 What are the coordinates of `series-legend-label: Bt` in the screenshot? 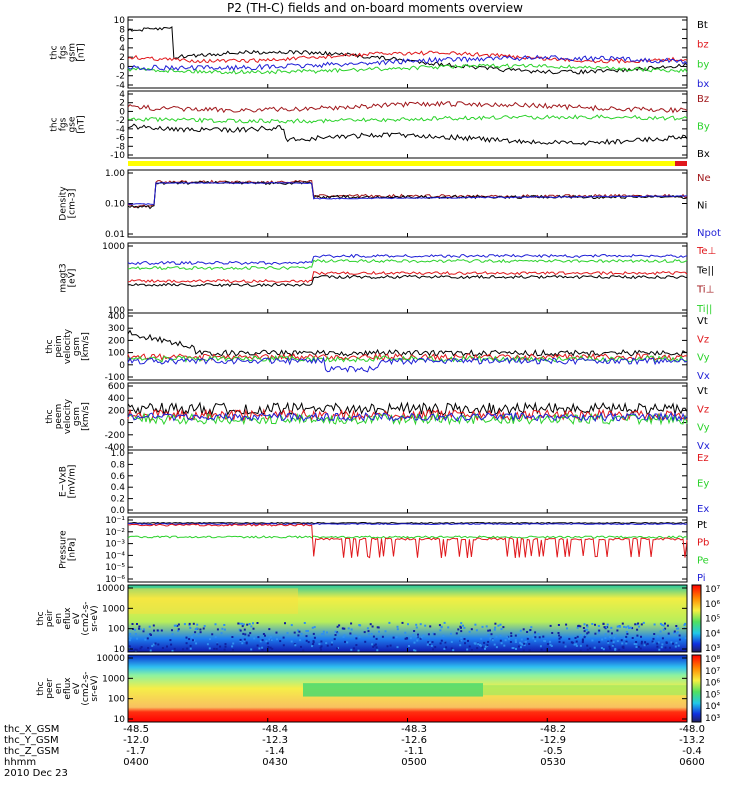 It's located at (702, 25).